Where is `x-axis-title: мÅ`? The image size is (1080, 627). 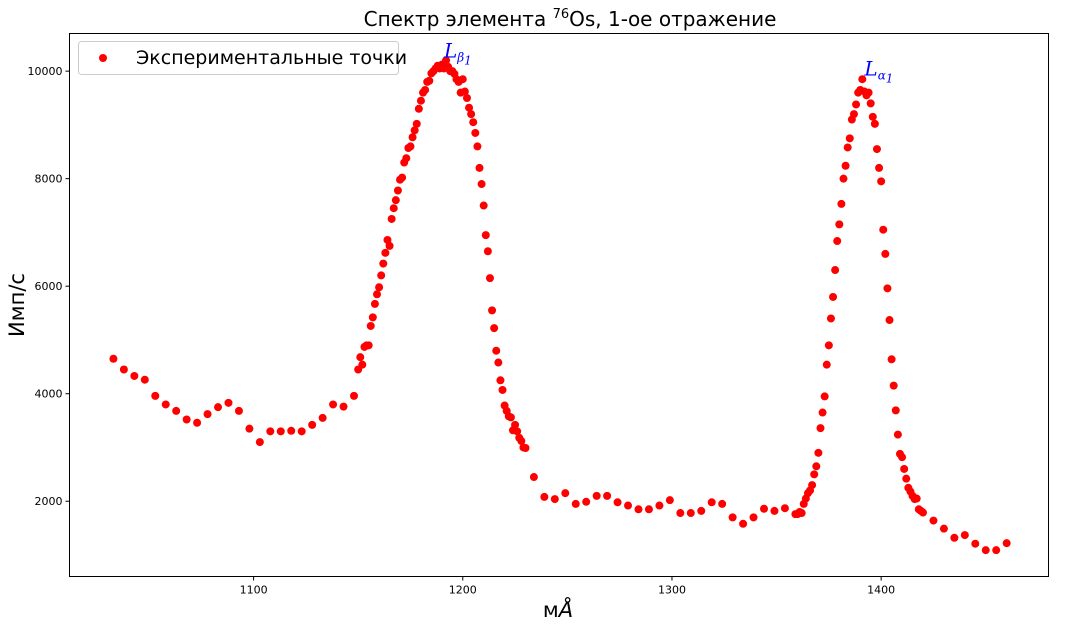
x-axis-title: мÅ is located at coordinates (558, 609).